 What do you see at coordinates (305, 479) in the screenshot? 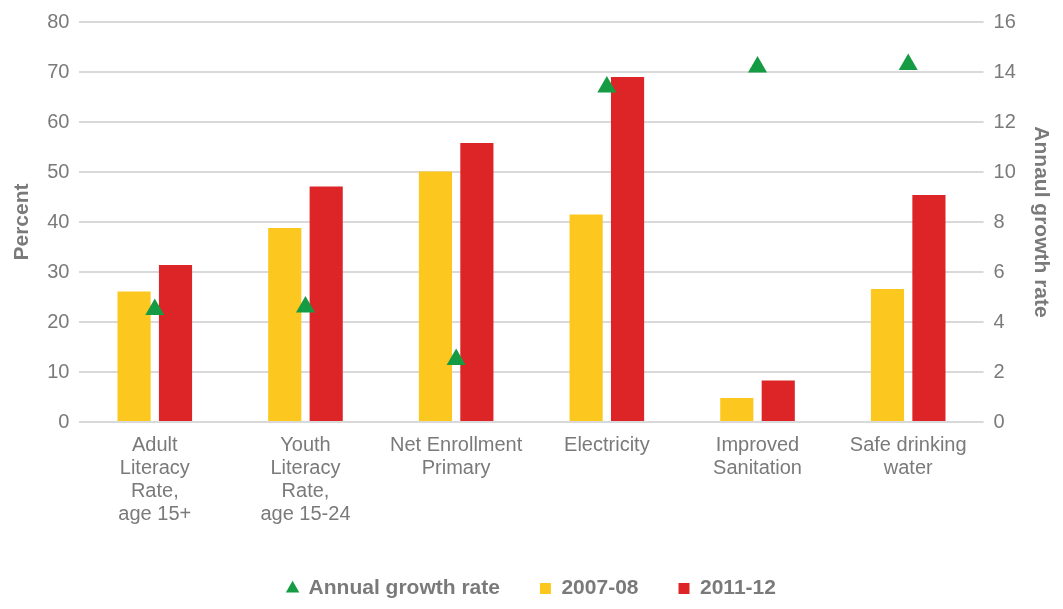
I see `x-tick-label: Youth Literacy Rate, age 15-24` at bounding box center [305, 479].